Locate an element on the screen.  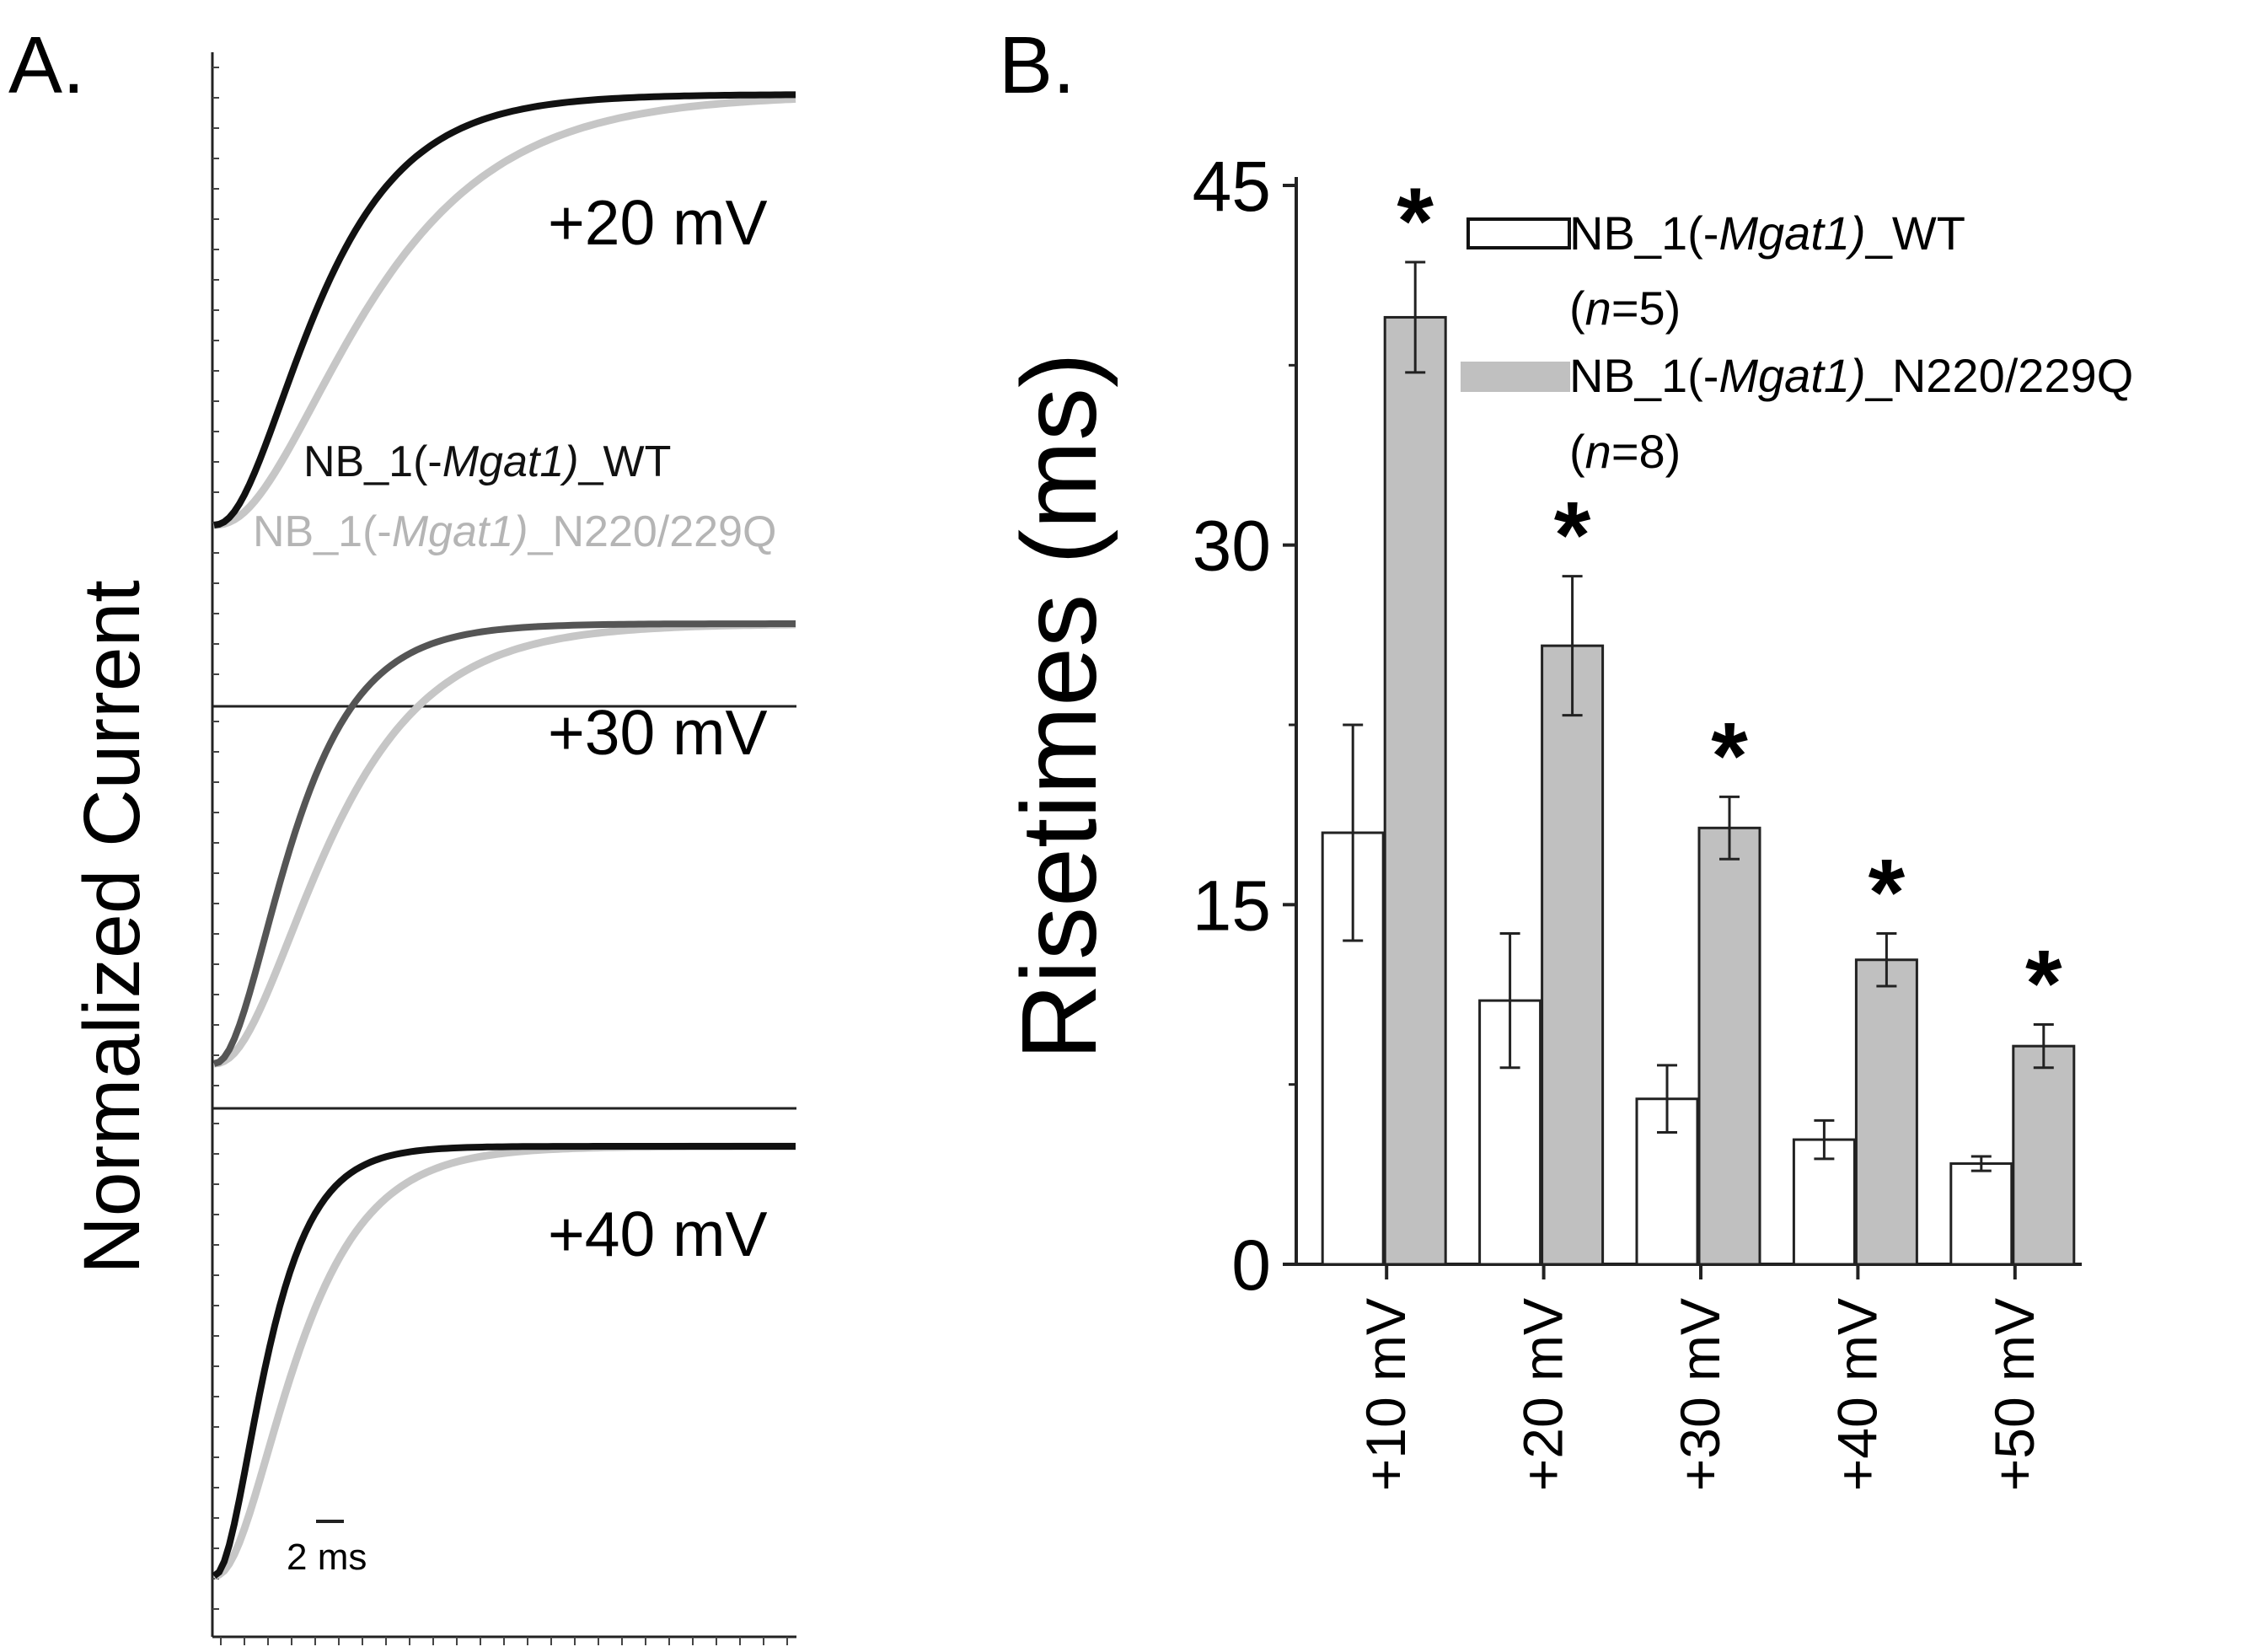
subplot-voltage-label: +30 mV is located at coordinates (658, 732).